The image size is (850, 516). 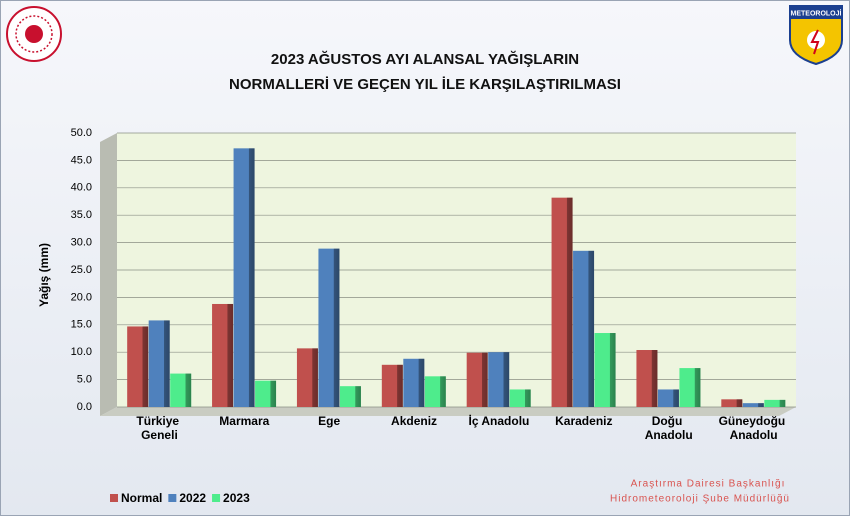 I want to click on chart-title: 2023 AĞUSTOS AYI ALANSAL YAĞIŞLARIN, so click(x=425, y=59).